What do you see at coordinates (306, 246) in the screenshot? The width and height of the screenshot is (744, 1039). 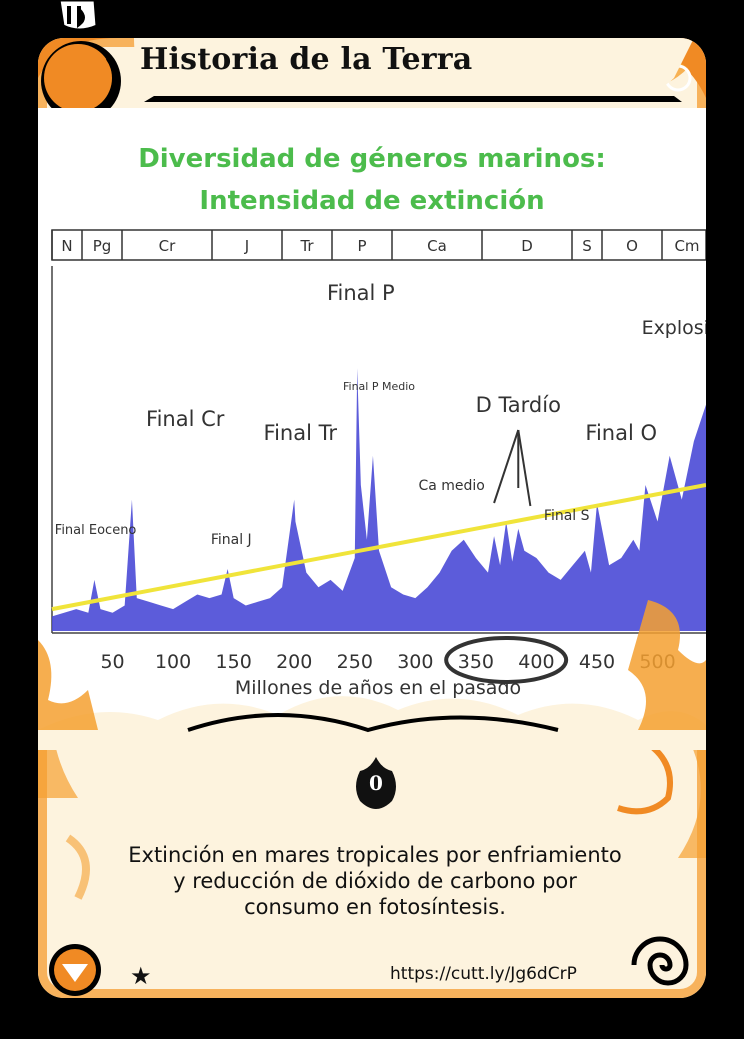 I see `period-label: Tr` at bounding box center [306, 246].